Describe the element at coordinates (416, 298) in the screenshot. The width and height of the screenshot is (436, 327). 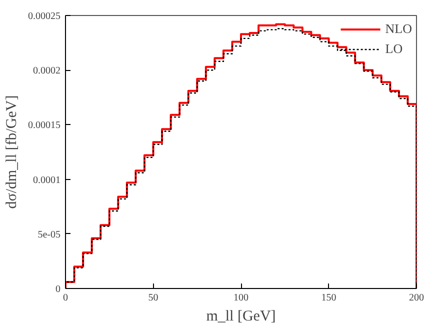
I see `x-tick-label: 200` at that location.